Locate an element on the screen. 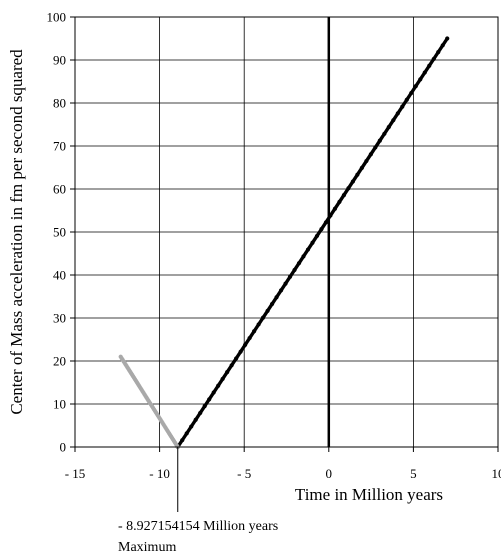  annotation-label: Maximum is located at coordinates (147, 547).